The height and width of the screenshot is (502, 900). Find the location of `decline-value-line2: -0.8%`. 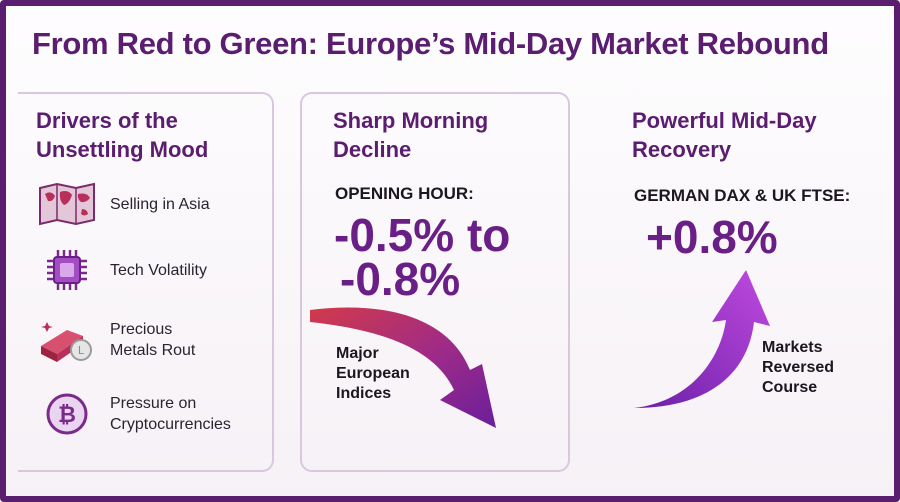

decline-value-line2: -0.8% is located at coordinates (400, 279).